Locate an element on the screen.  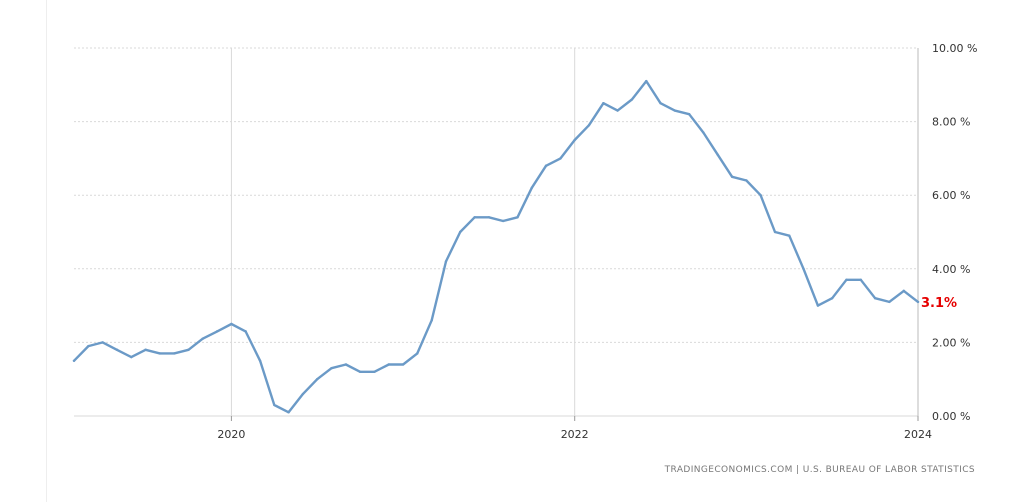
y-tick-label: 2.00 % is located at coordinates (951, 342).